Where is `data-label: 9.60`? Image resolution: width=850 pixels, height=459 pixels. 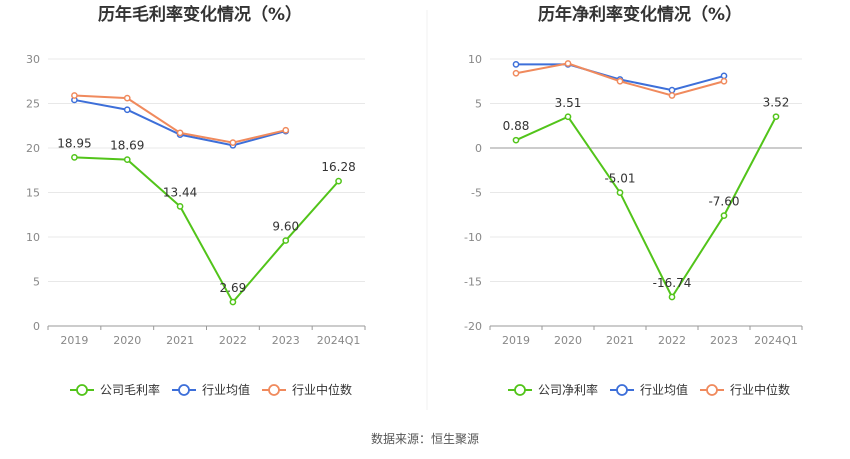
data-label: 9.60 is located at coordinates (285, 227).